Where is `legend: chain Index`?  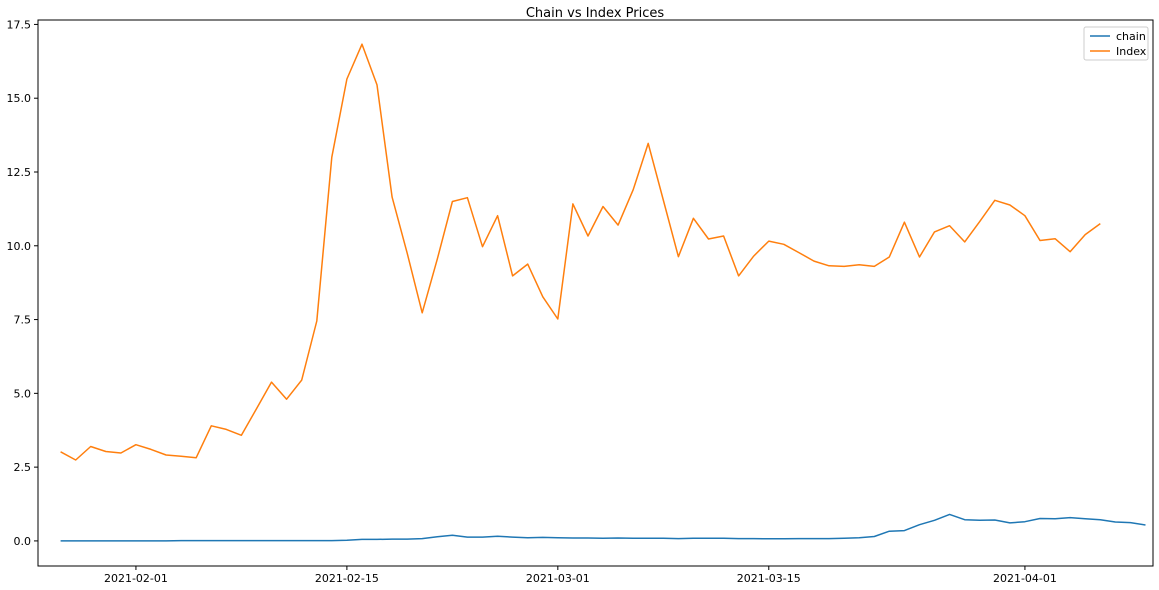 legend: chain Index is located at coordinates (1116, 43).